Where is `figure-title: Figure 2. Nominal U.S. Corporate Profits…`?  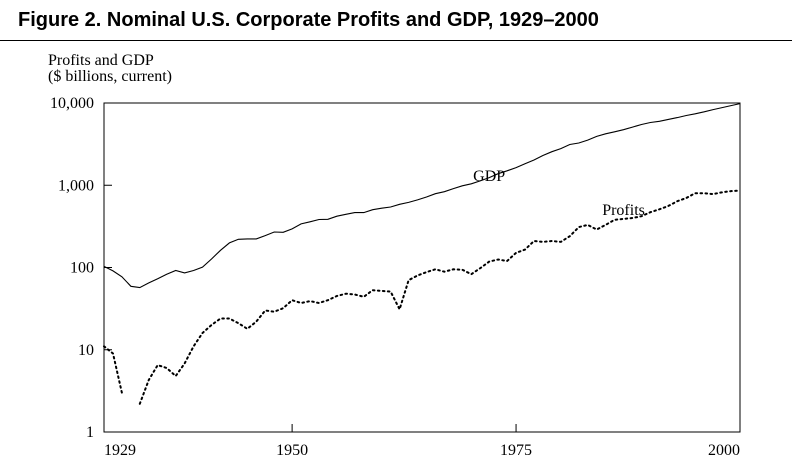 figure-title: Figure 2. Nominal U.S. Corporate Profits… is located at coordinates (308, 20).